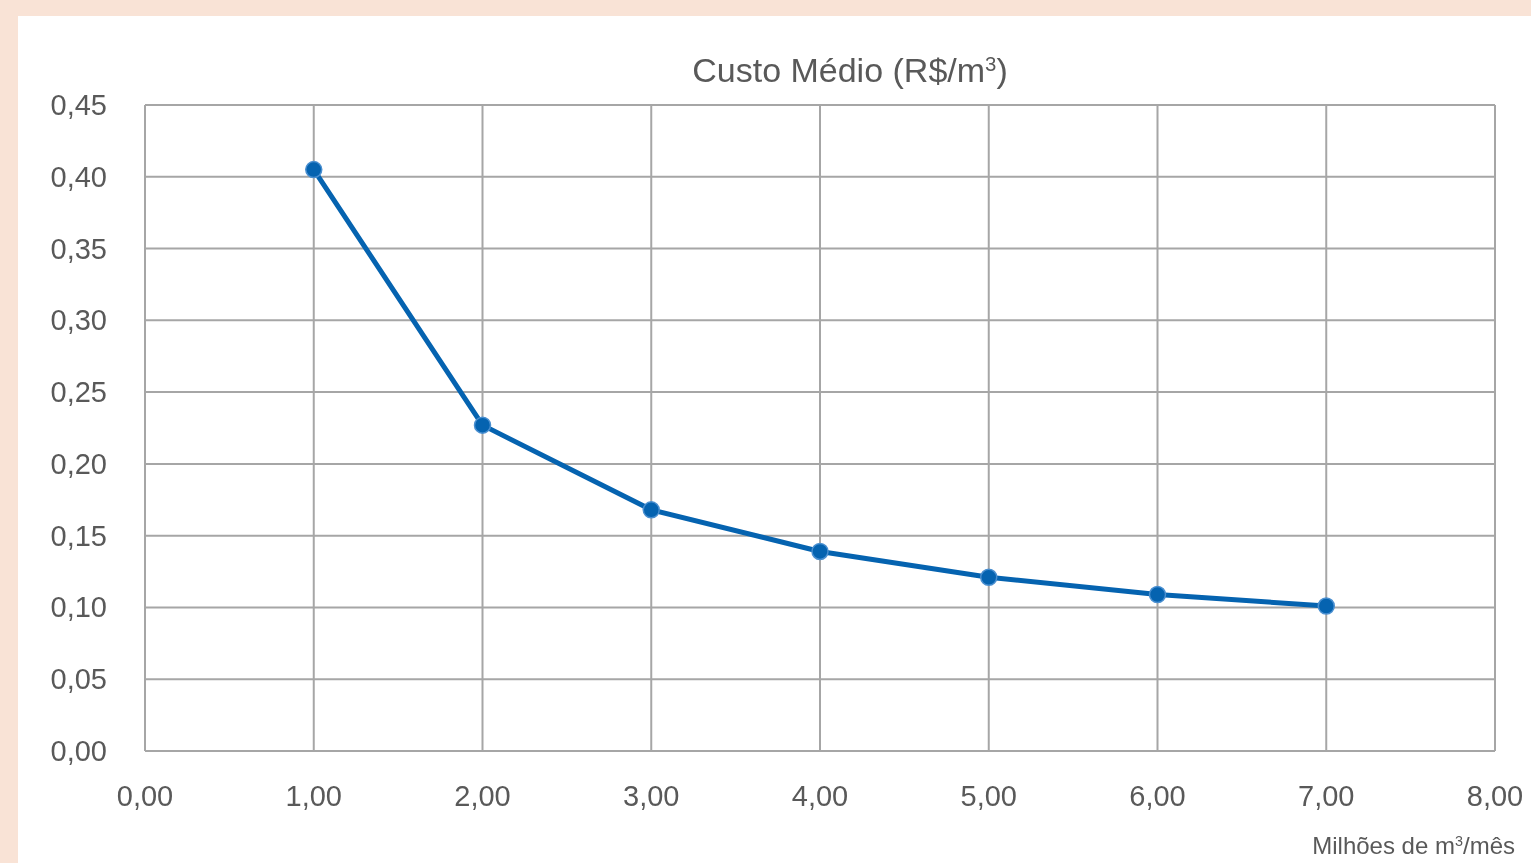 The width and height of the screenshot is (1531, 863). I want to click on y-tick-label: 0,15, so click(78, 535).